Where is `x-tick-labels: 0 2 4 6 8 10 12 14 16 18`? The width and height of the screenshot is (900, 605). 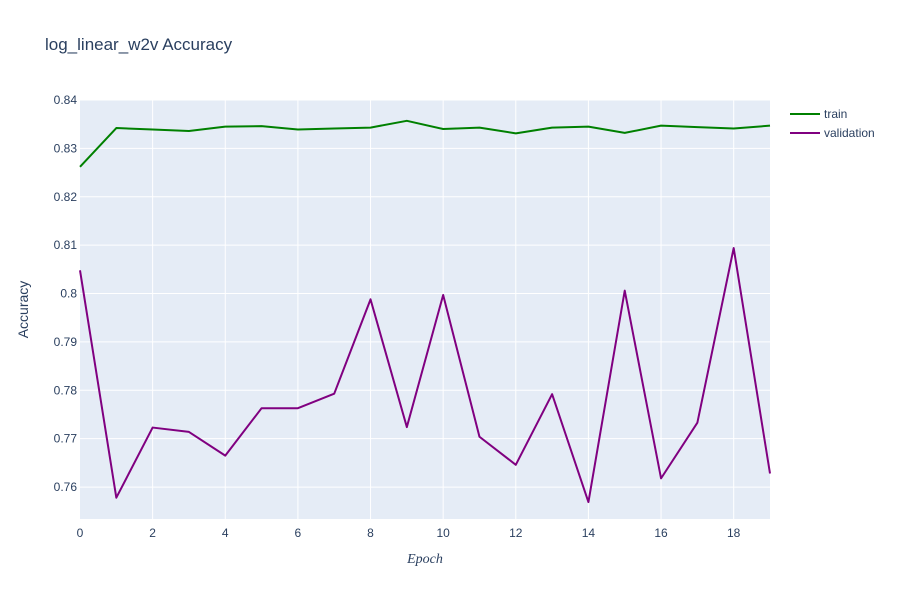
x-tick-labels: 0 2 4 6 8 10 12 14 16 18 is located at coordinates (409, 533).